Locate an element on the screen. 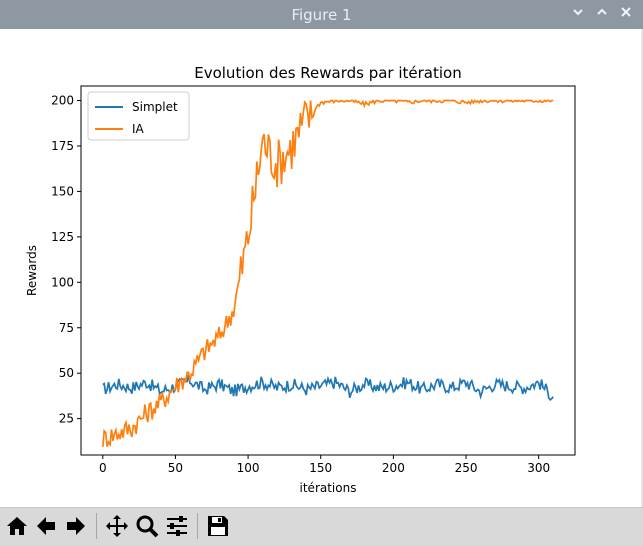  forward-icon is located at coordinates (76, 526).